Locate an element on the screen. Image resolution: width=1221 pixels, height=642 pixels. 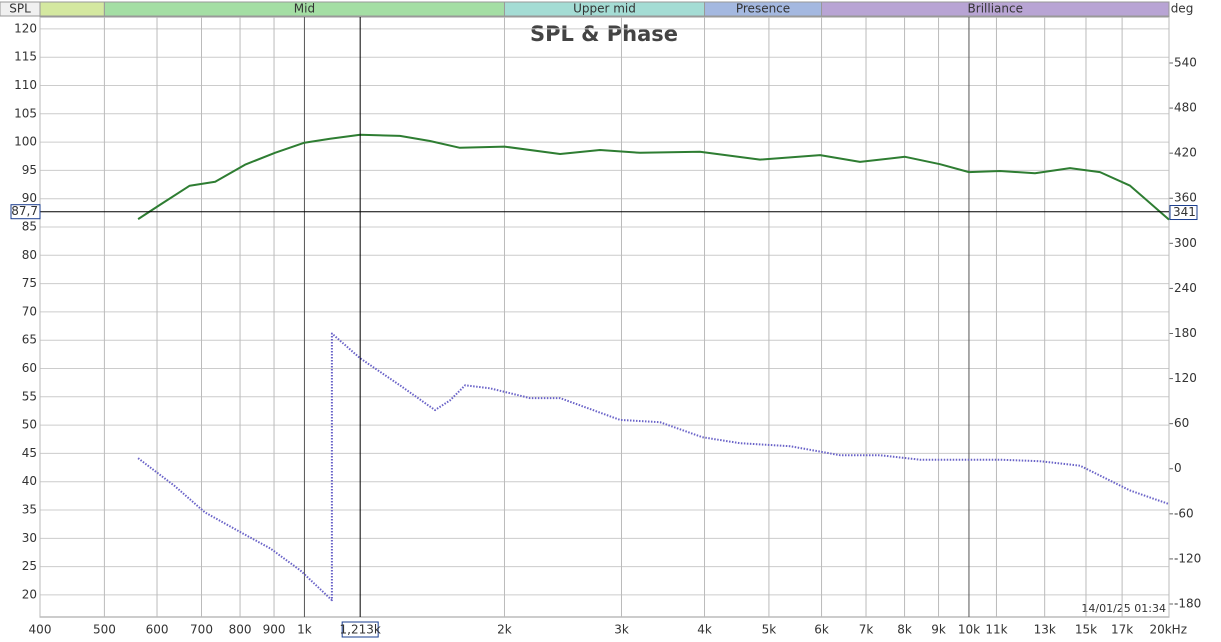
series-line is located at coordinates (653, 177).